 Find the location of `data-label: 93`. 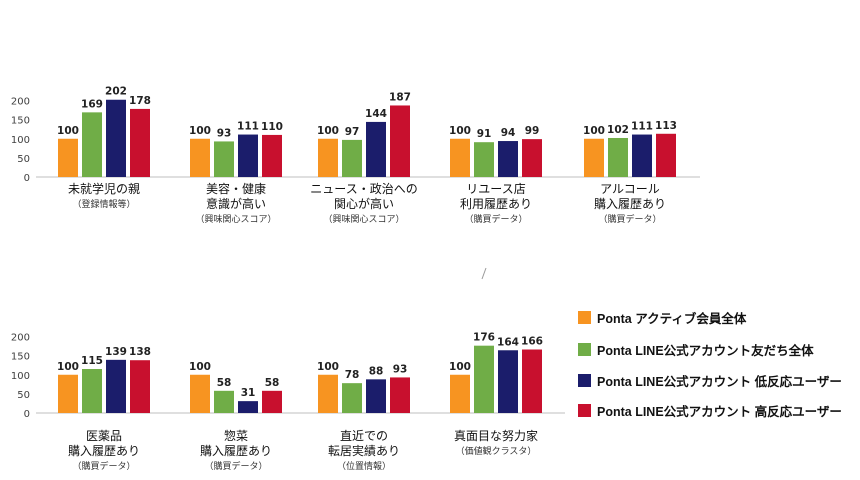

data-label: 93 is located at coordinates (400, 369).